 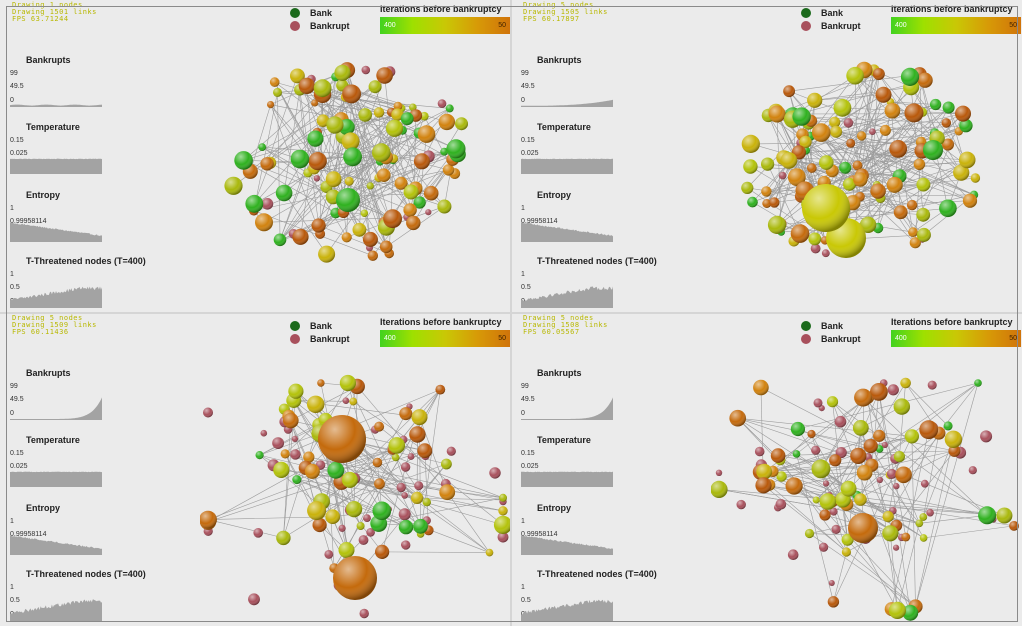 What do you see at coordinates (525, 386) in the screenshot?
I see `stat-bankrupts-max: 99` at bounding box center [525, 386].